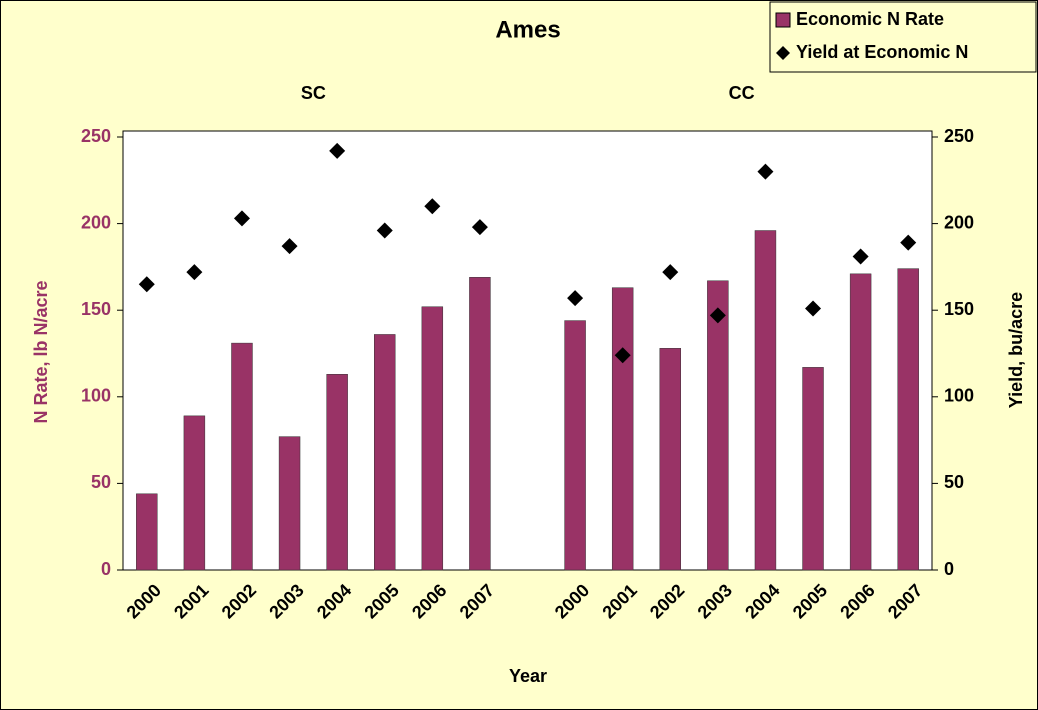 This screenshot has width=1038, height=710. Describe the element at coordinates (96, 309) in the screenshot. I see `y-tick-label: 150` at that location.